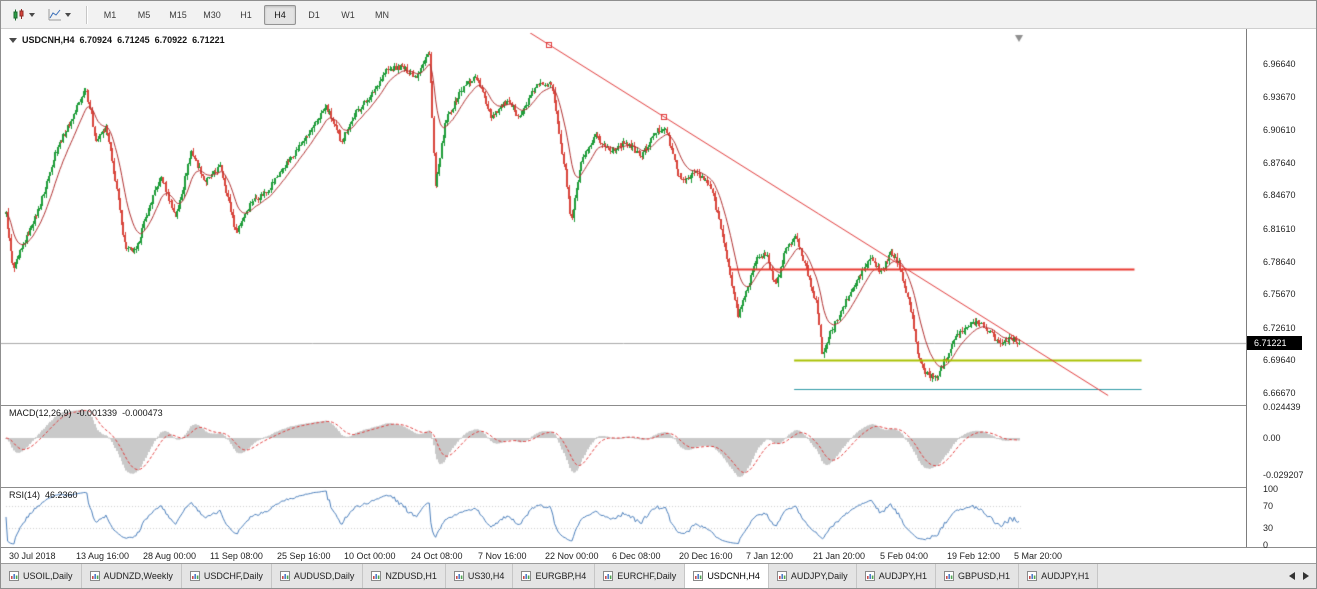 This screenshot has width=1317, height=589. What do you see at coordinates (96, 40) in the screenshot?
I see `open-value: 6.70924` at bounding box center [96, 40].